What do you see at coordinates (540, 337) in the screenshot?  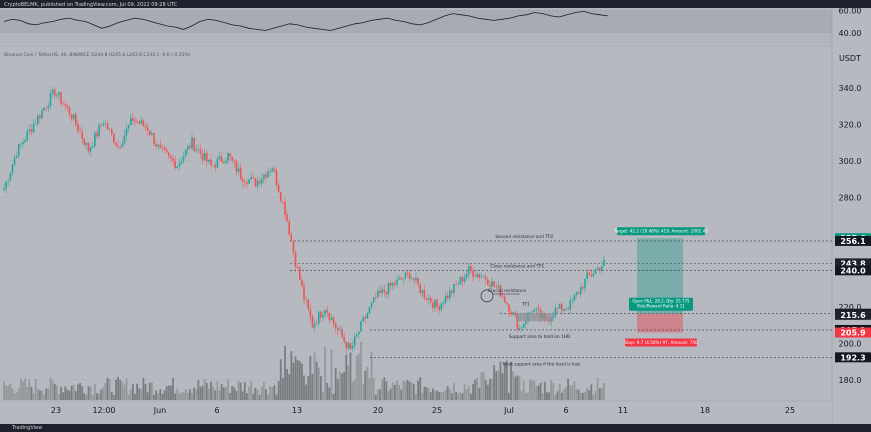 I see `level-label: Support area to hold on 1HB.` at bounding box center [540, 337].